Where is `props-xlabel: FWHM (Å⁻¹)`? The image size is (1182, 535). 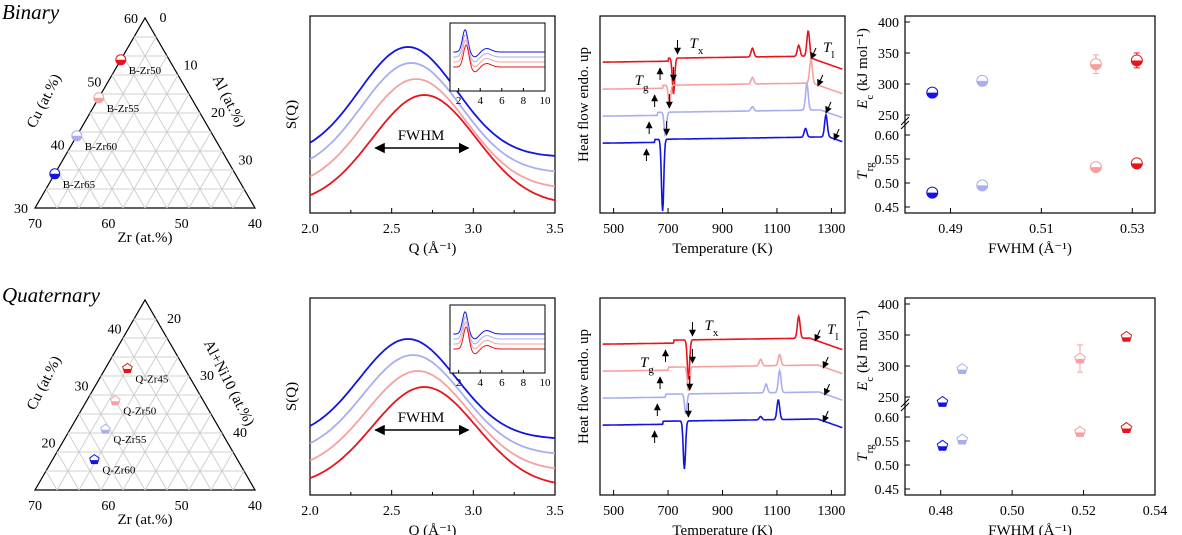 props-xlabel: FWHM (Å⁻¹) is located at coordinates (1030, 529).